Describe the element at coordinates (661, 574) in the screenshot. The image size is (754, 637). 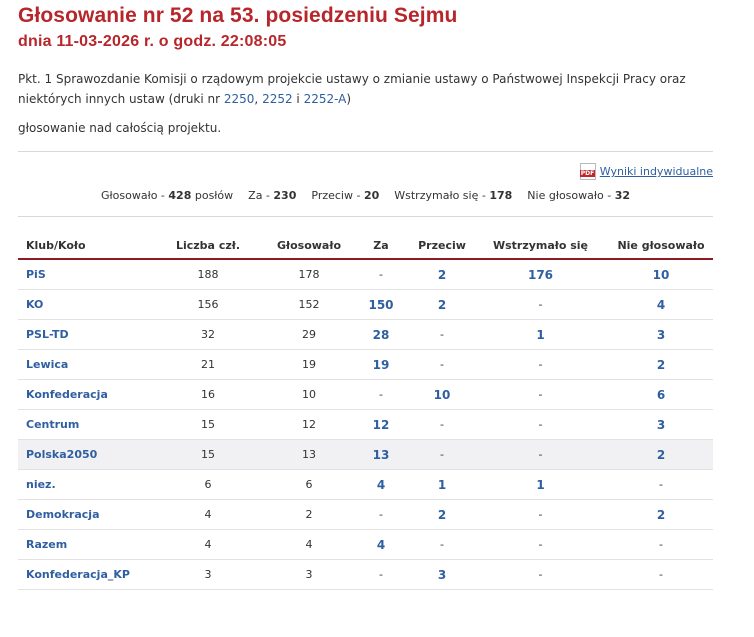
I see `cell-not-voted: -` at that location.